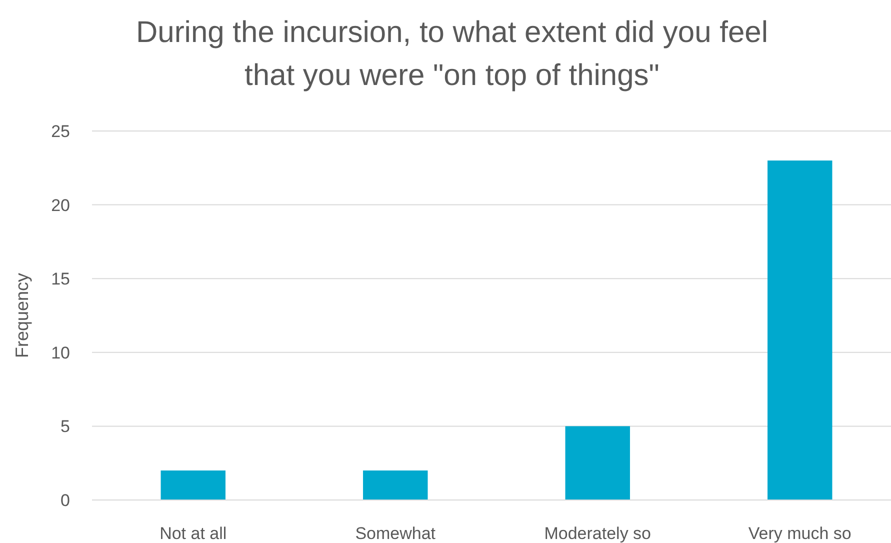 Image resolution: width=891 pixels, height=543 pixels. I want to click on x-tick-label: Somewhat, so click(395, 533).